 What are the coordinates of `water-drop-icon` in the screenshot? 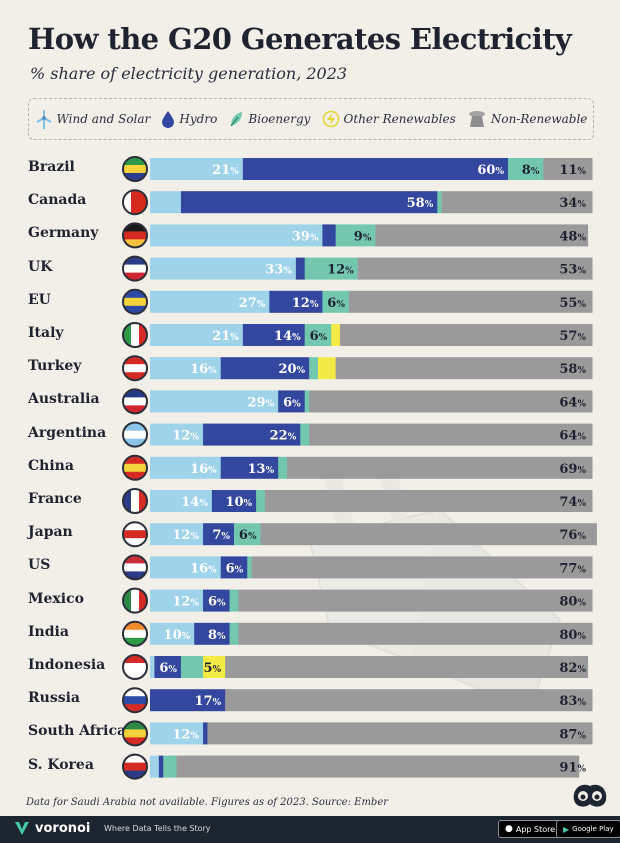 It's located at (168, 119).